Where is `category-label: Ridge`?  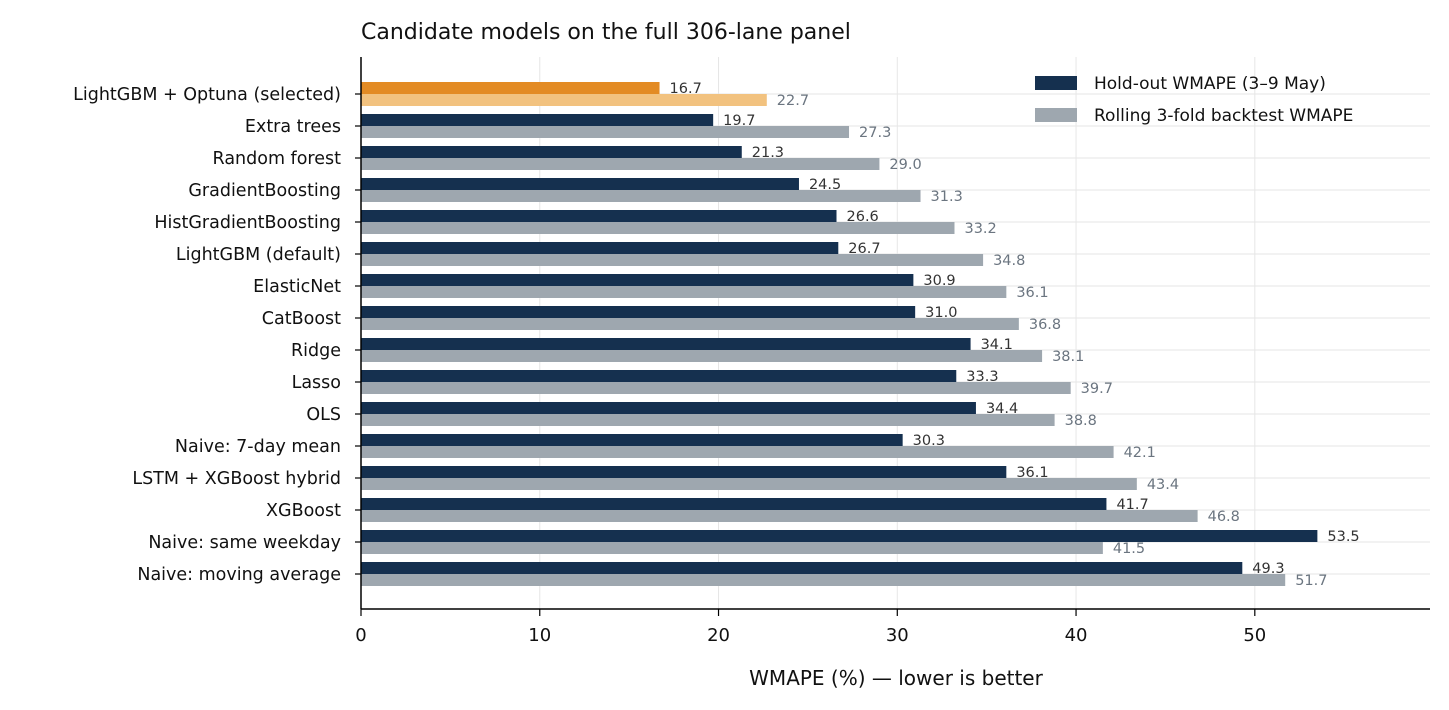 category-label: Ridge is located at coordinates (316, 351).